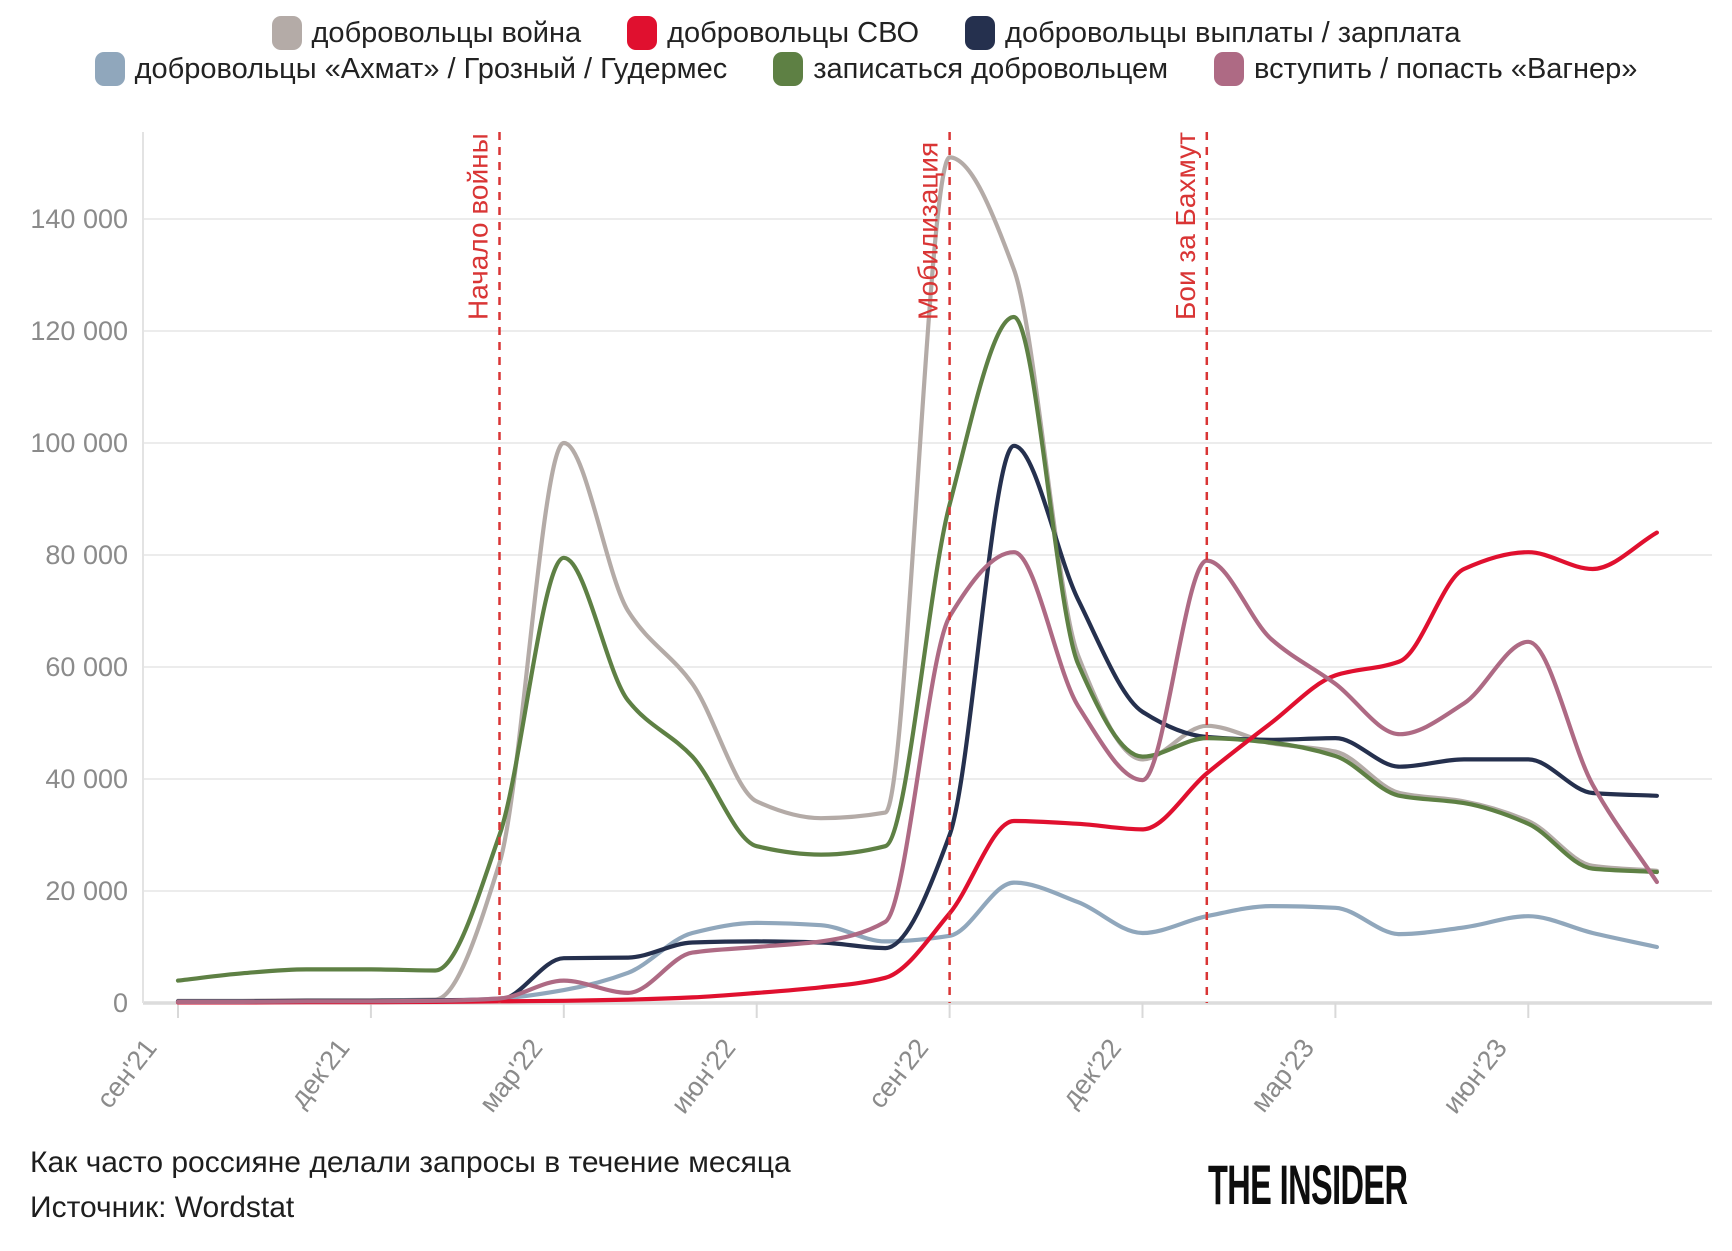 The image size is (1732, 1251). I want to click on y-tick-label: 140 000, so click(79, 219).